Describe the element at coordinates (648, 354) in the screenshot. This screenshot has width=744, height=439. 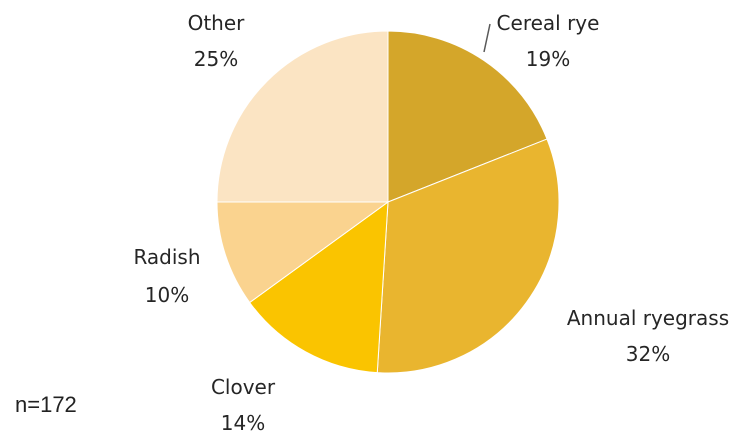
I see `slice-percent-annual-ryegrass: 32%` at that location.